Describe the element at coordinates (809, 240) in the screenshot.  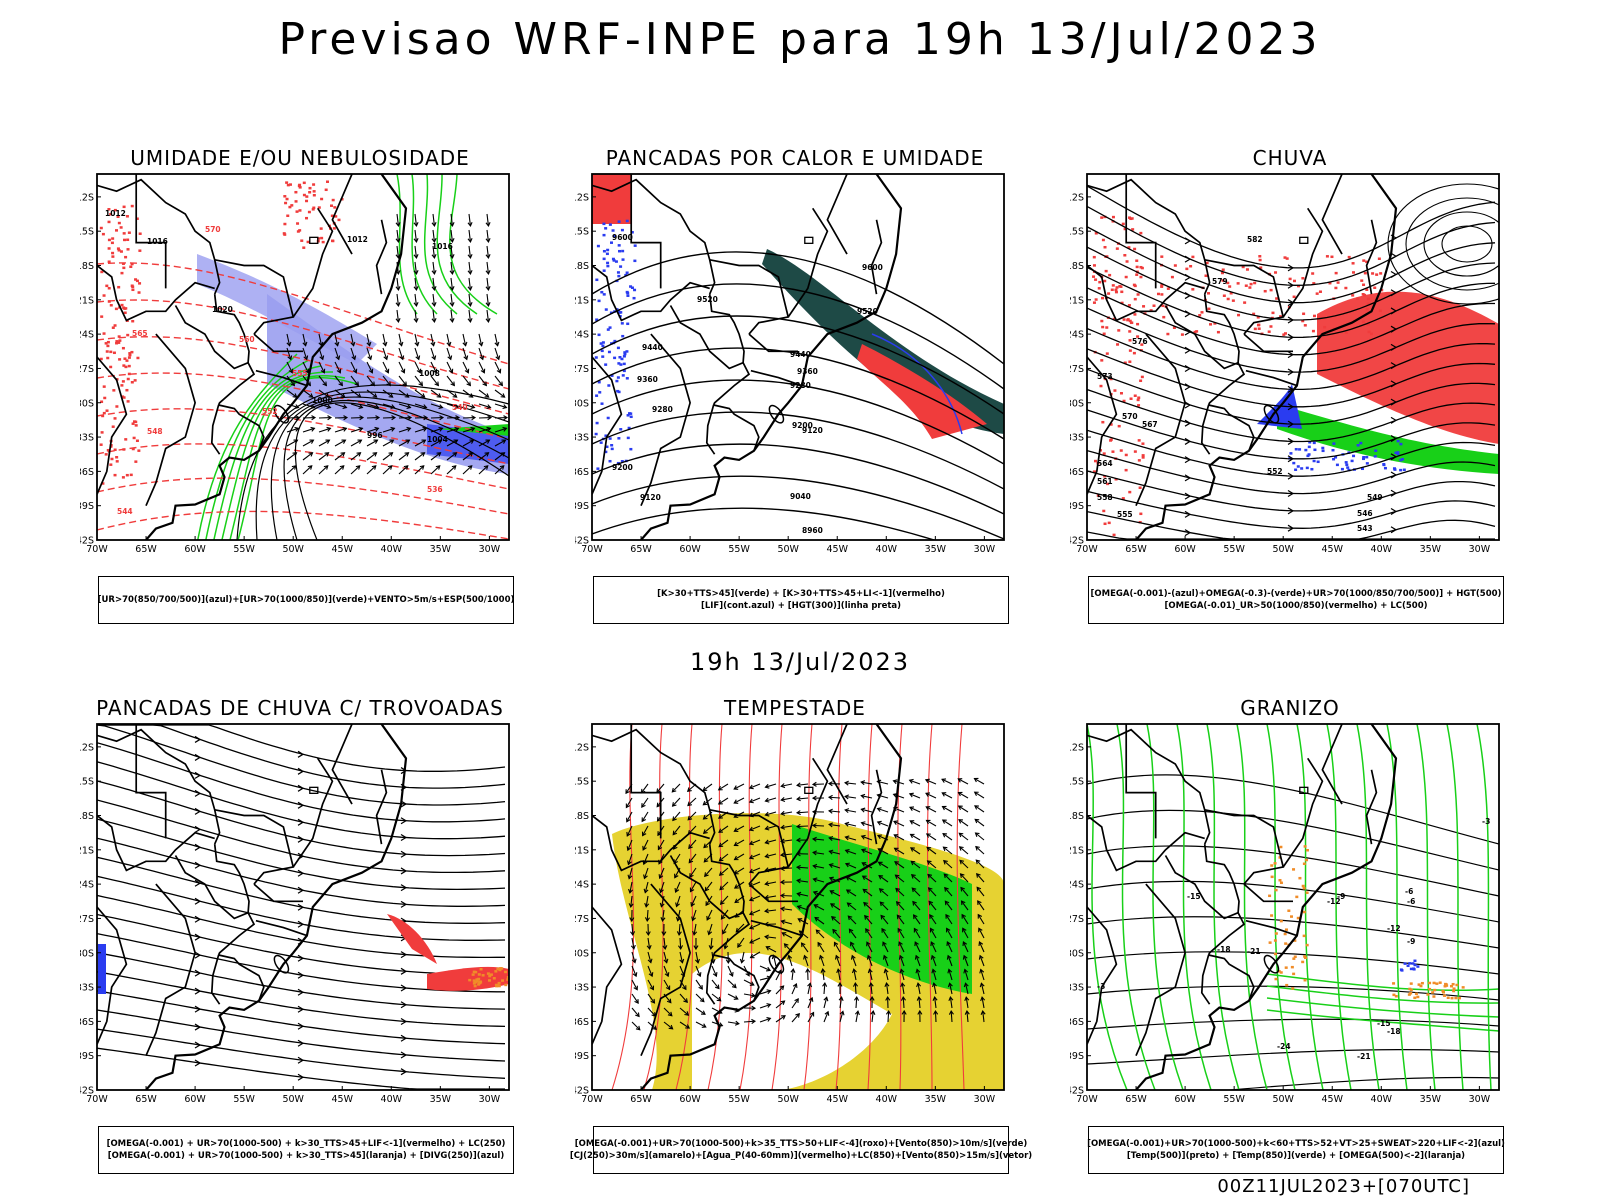
I see `federal-district-marker` at that location.